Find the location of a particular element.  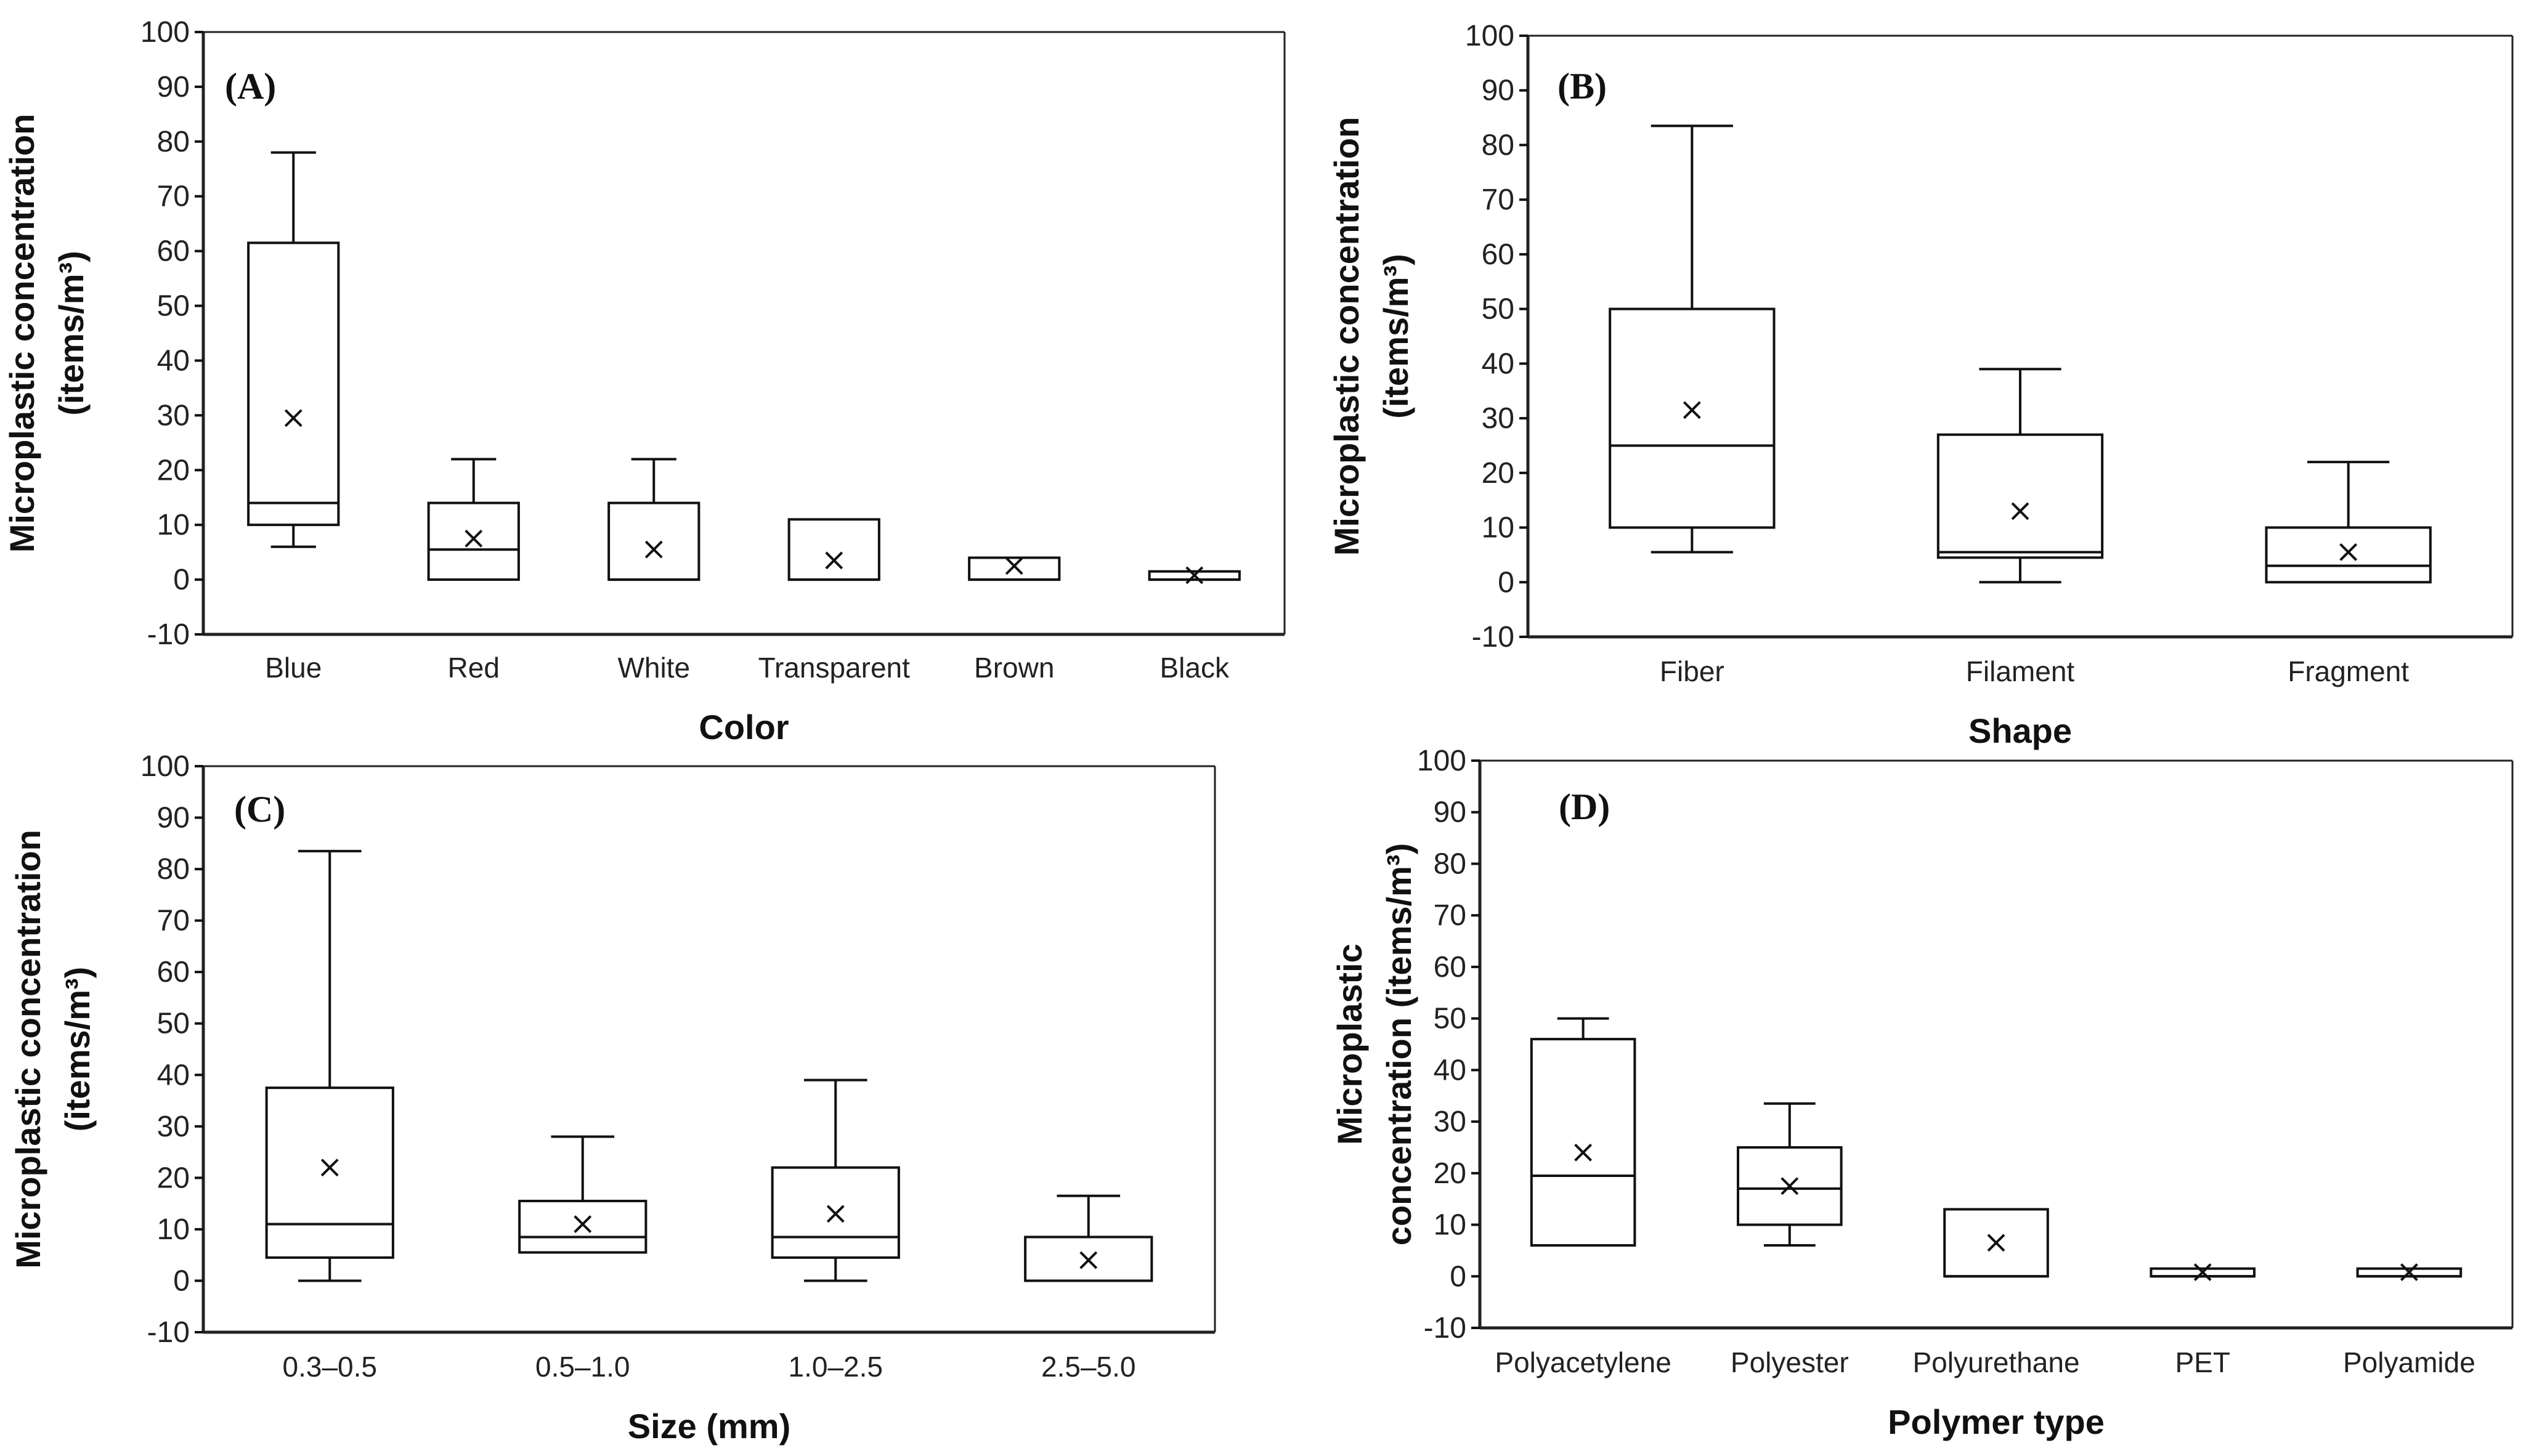

x-category-label: Blue is located at coordinates (293, 668).